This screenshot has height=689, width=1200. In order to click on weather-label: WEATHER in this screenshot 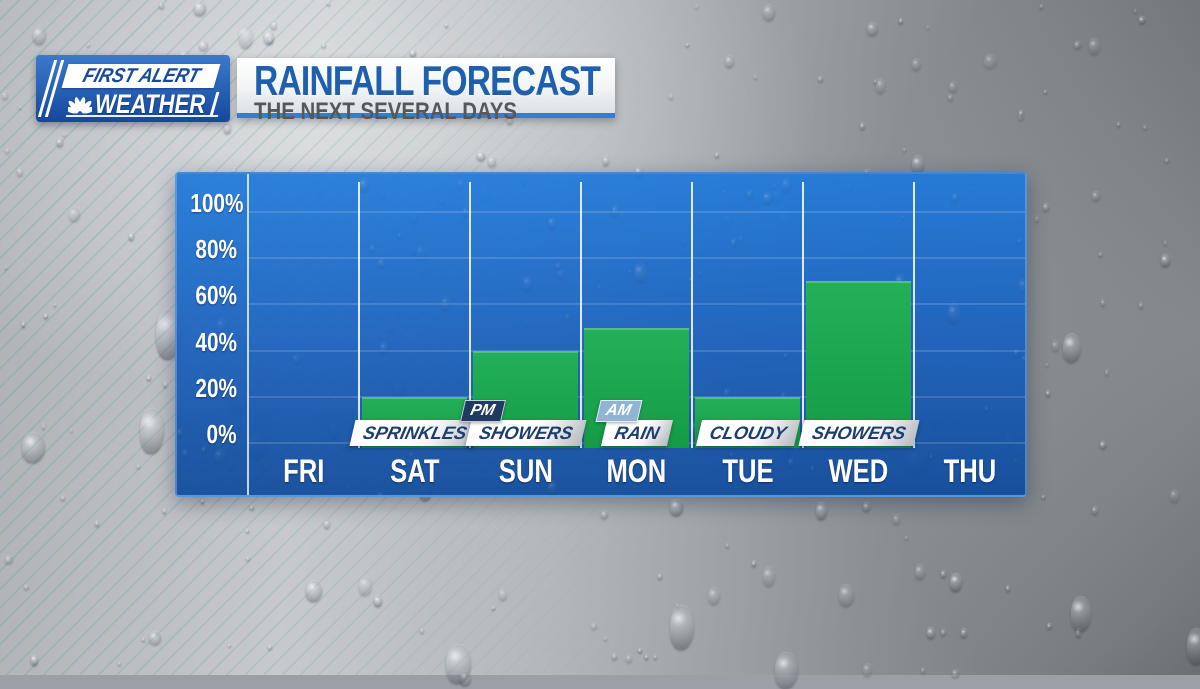, I will do `click(150, 104)`.